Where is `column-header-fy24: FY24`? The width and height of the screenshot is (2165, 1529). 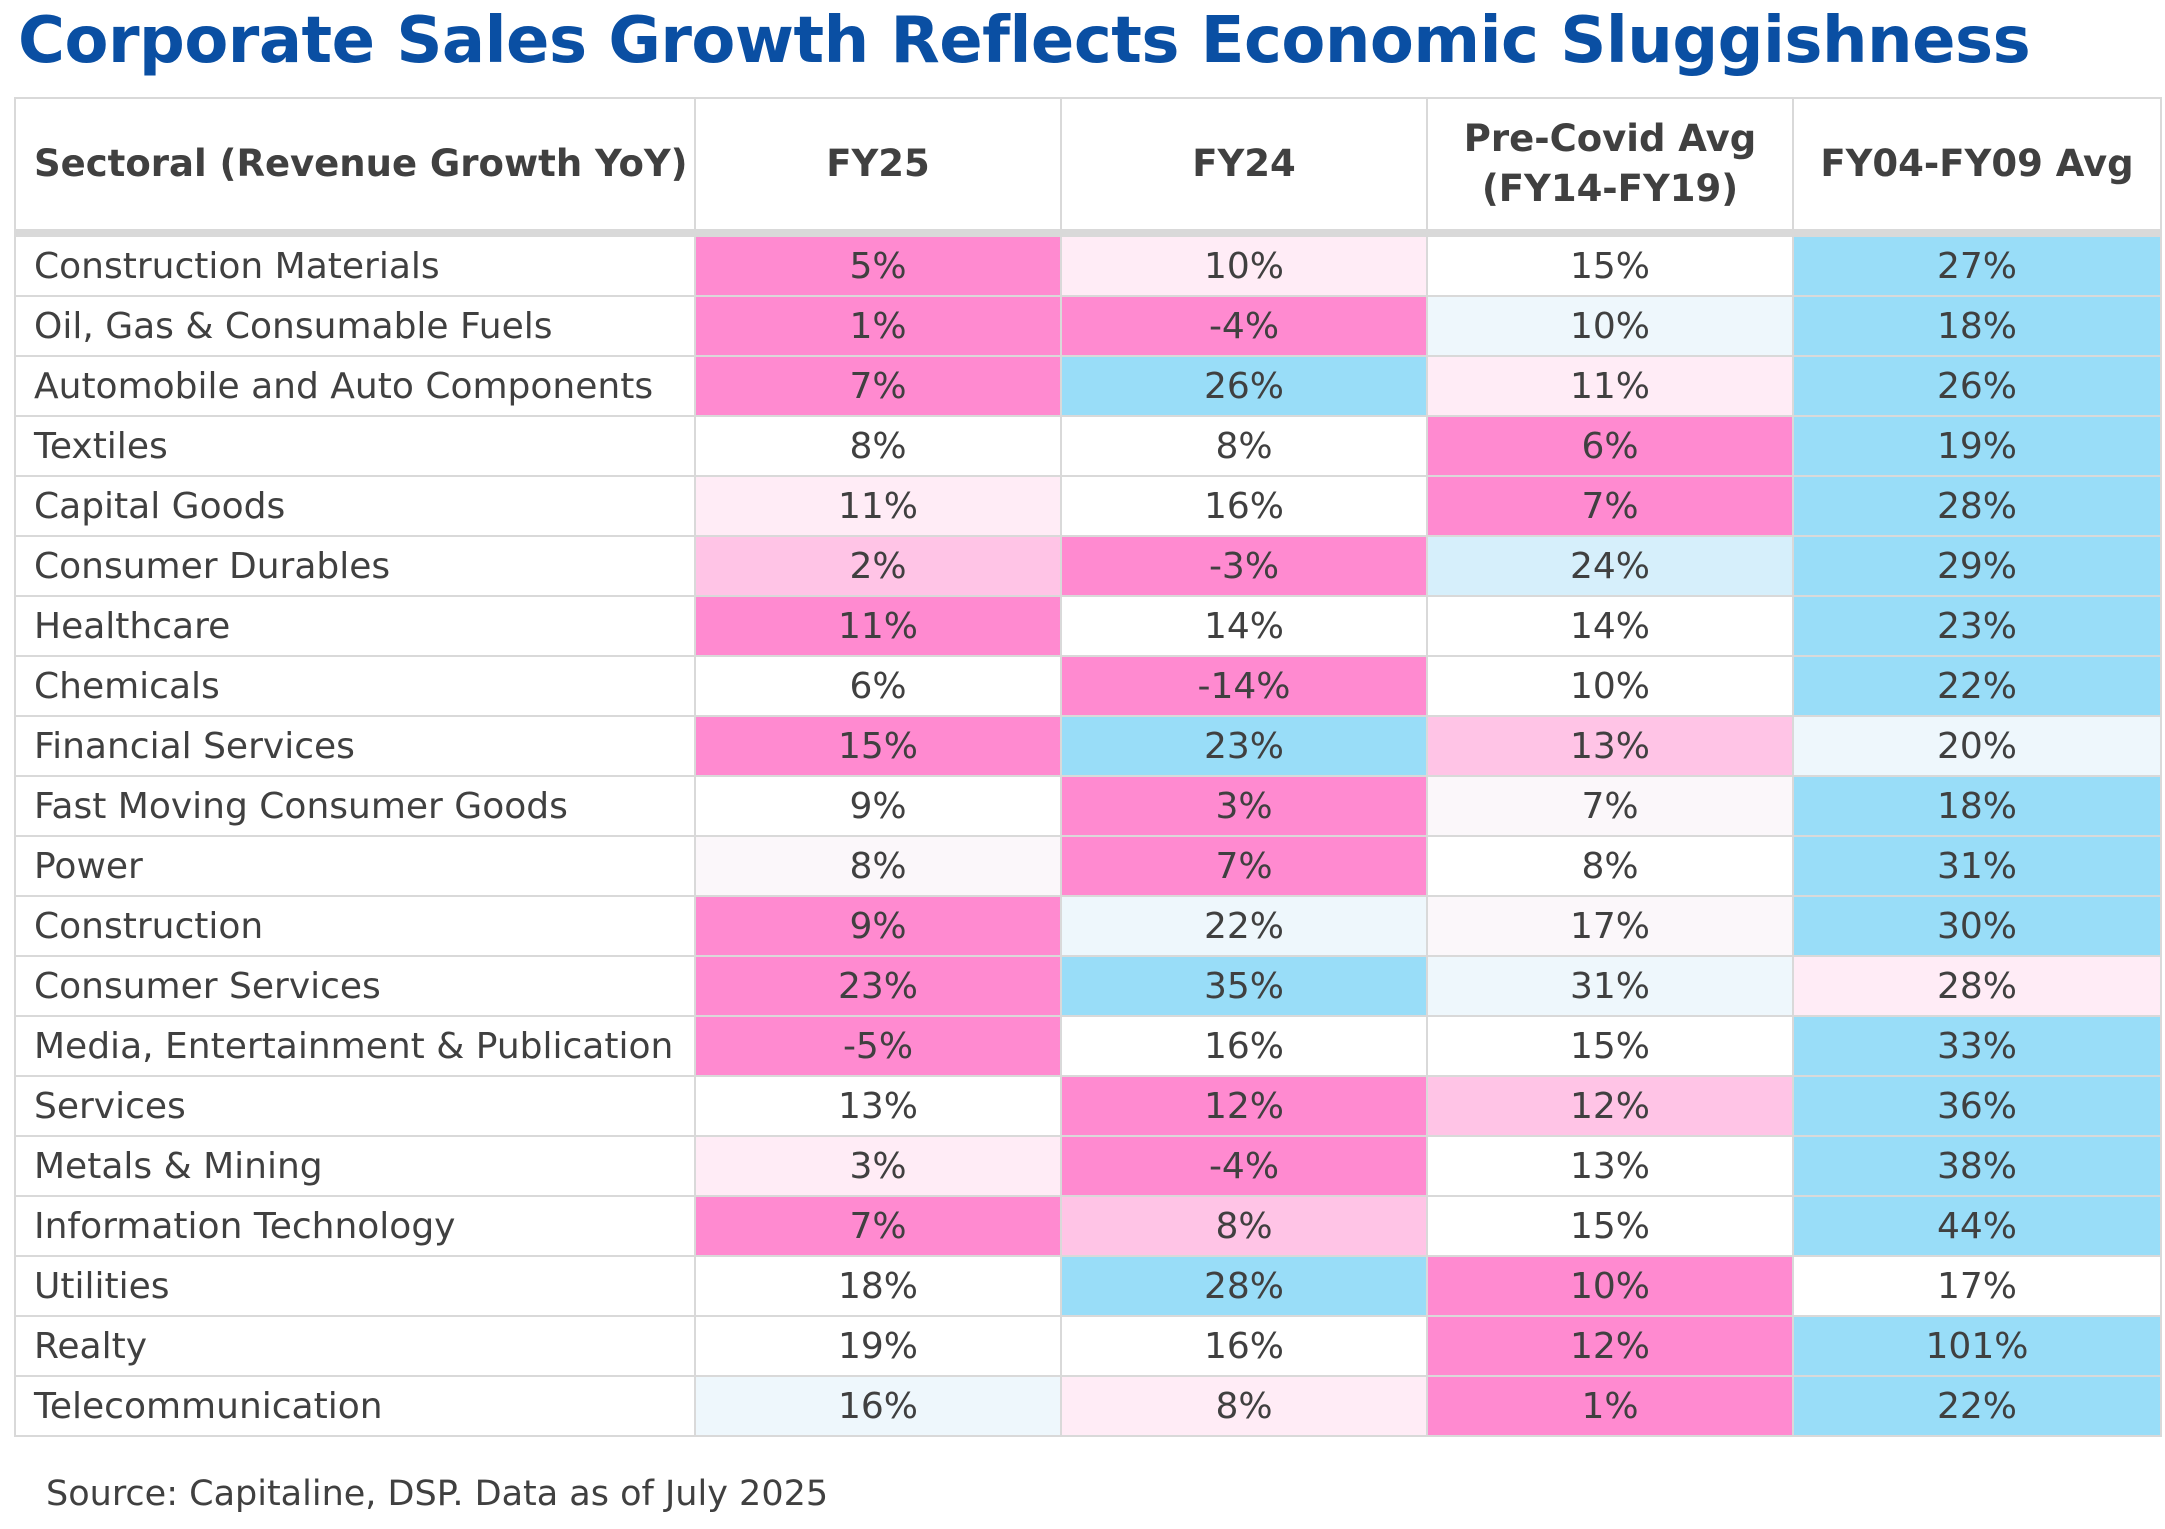 column-header-fy24: FY24 is located at coordinates (1244, 165).